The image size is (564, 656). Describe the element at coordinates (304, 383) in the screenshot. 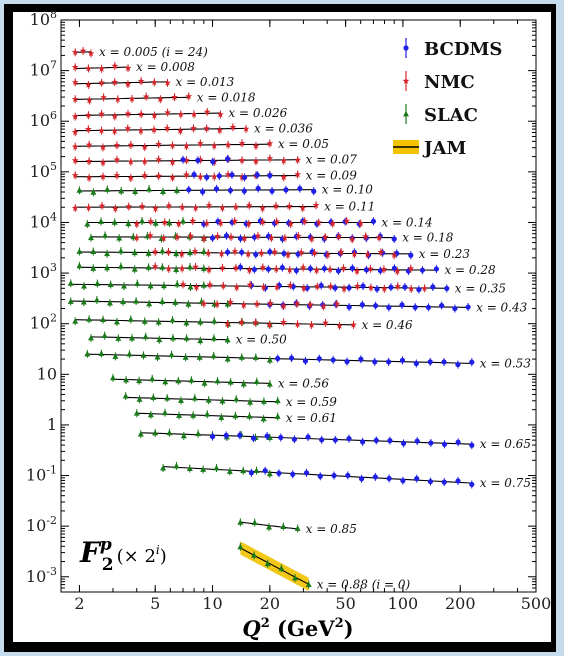

I see `series-label: x = 0.56` at that location.